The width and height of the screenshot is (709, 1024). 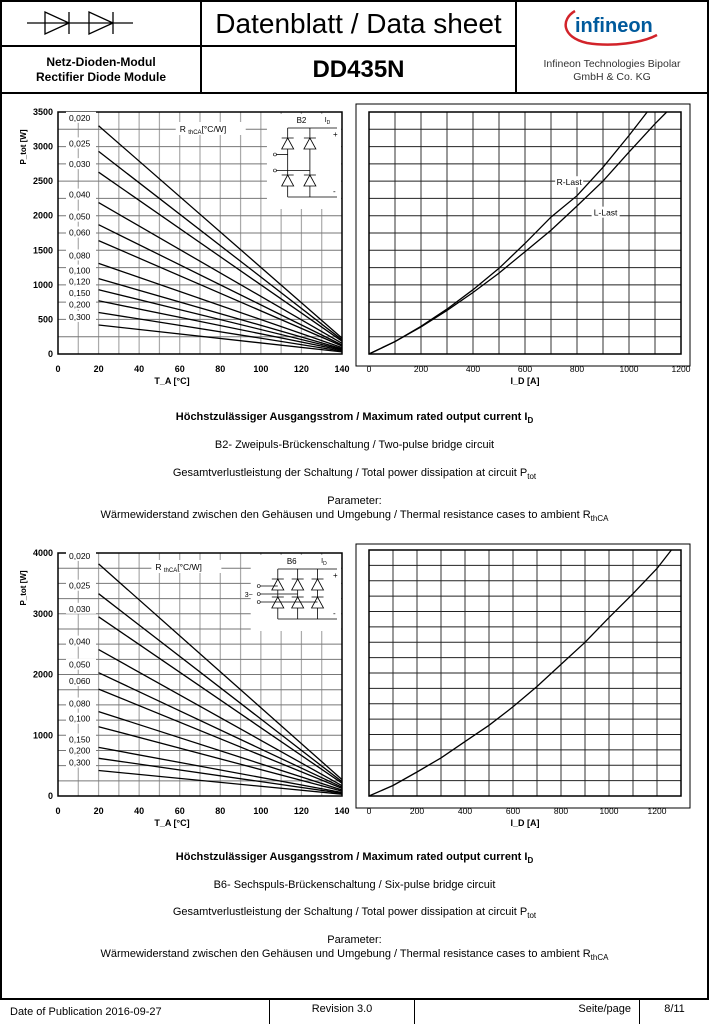 I want to click on y-tick-label: 2000, so click(x=43, y=675).